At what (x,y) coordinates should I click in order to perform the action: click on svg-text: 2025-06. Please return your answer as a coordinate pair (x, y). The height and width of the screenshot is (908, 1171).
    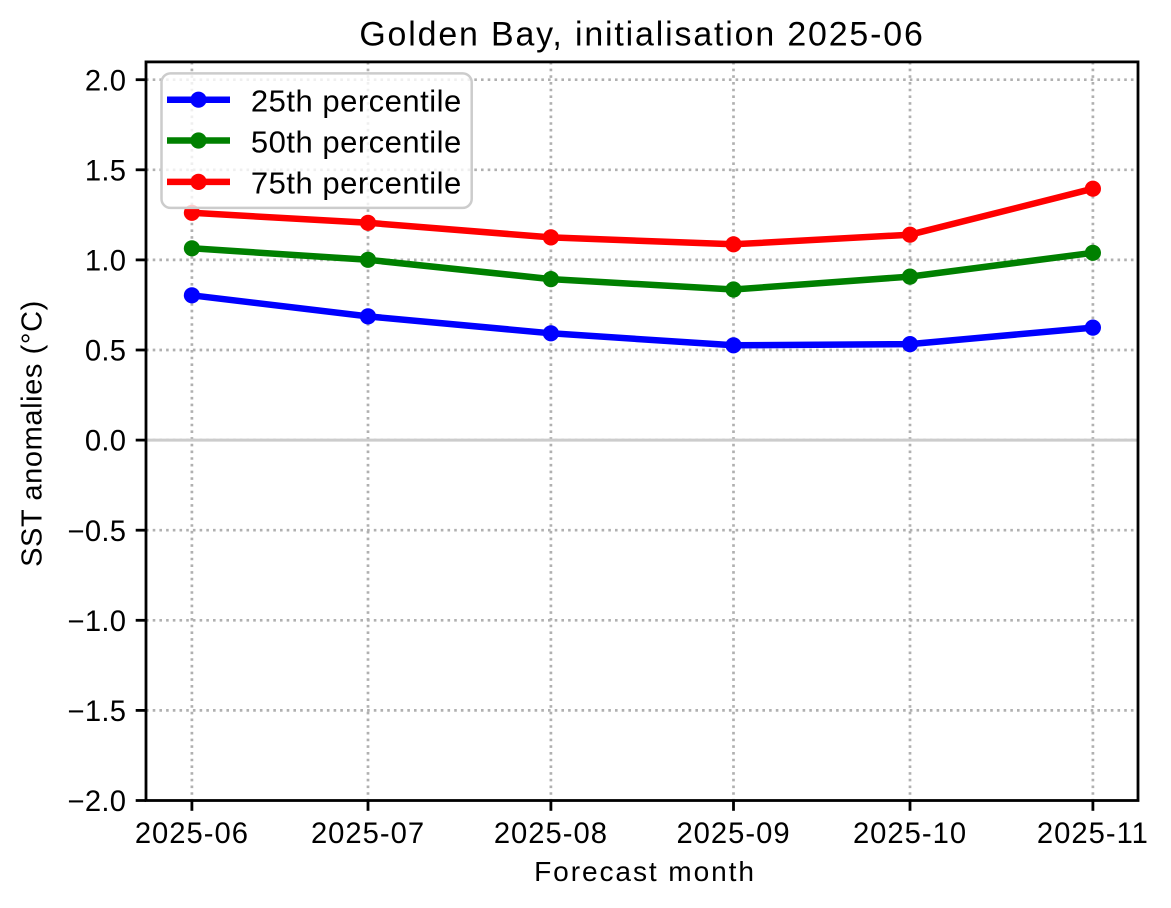
    Looking at the image, I should click on (192, 834).